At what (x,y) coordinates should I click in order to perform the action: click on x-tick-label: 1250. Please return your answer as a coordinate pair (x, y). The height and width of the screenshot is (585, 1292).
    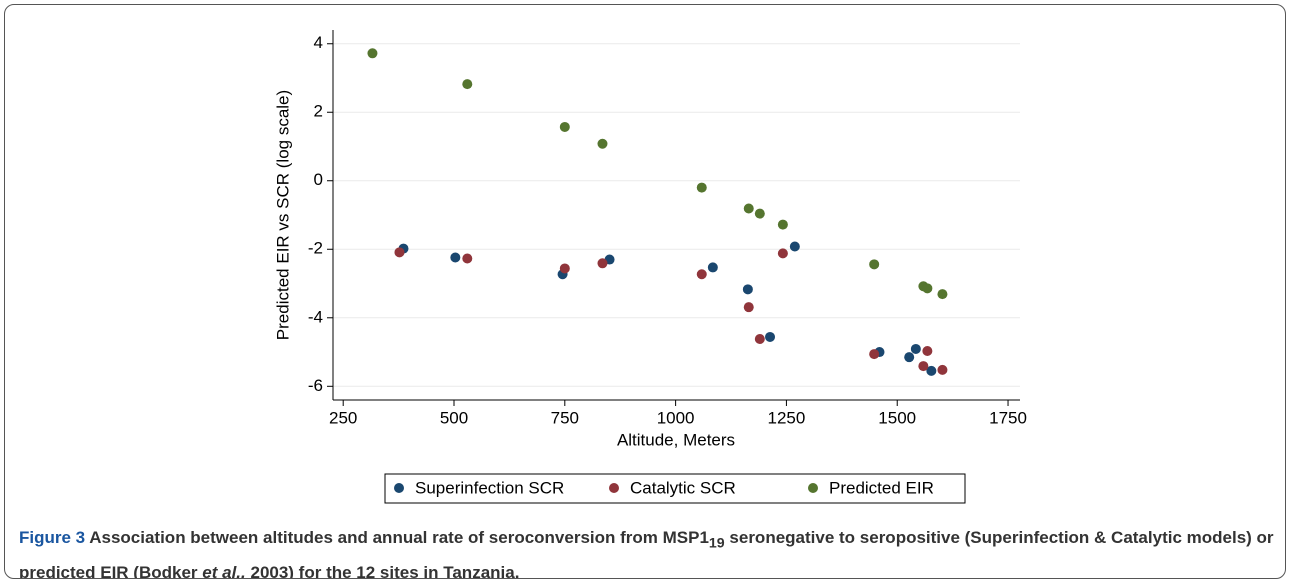
    Looking at the image, I should click on (787, 417).